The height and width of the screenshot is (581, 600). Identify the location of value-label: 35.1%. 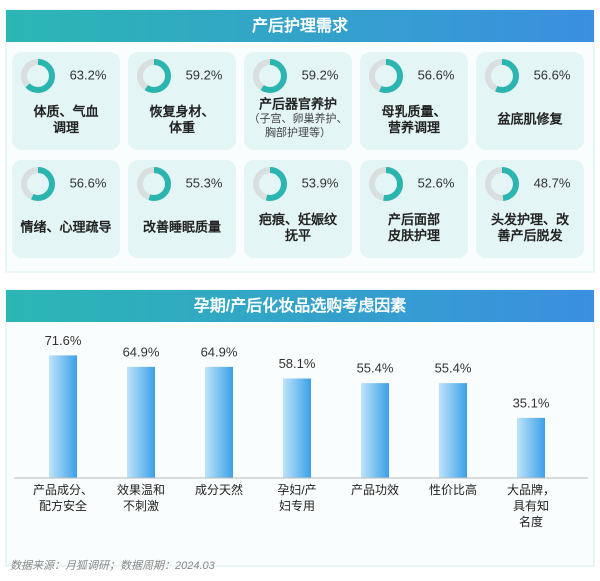
(531, 402).